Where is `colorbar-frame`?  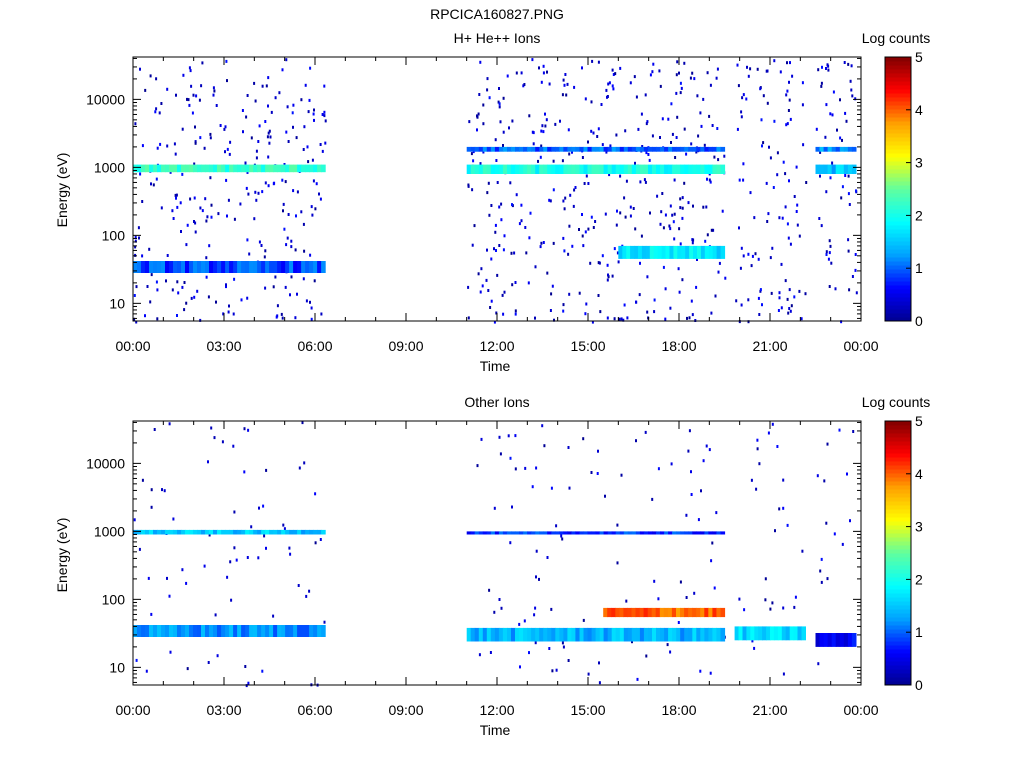
colorbar-frame is located at coordinates (898, 189).